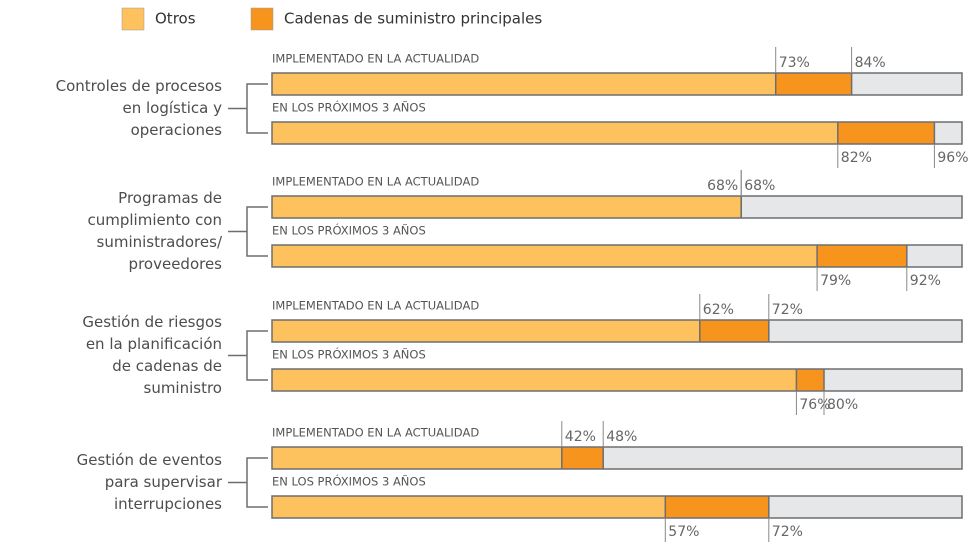 The image size is (979, 542). I want to click on group-label: Gestión de eventos, so click(150, 460).